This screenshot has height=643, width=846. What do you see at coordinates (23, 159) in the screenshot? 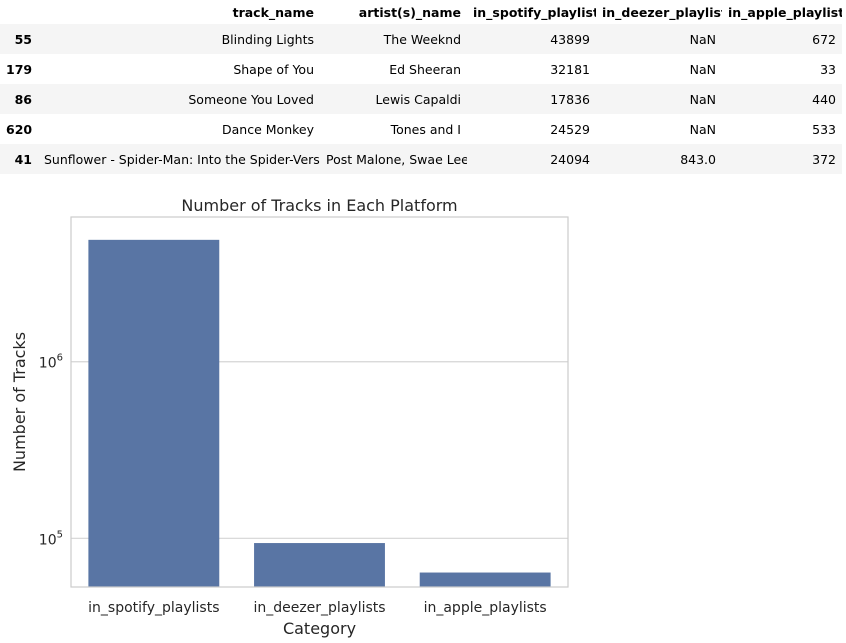
I see `row-index: 41` at bounding box center [23, 159].